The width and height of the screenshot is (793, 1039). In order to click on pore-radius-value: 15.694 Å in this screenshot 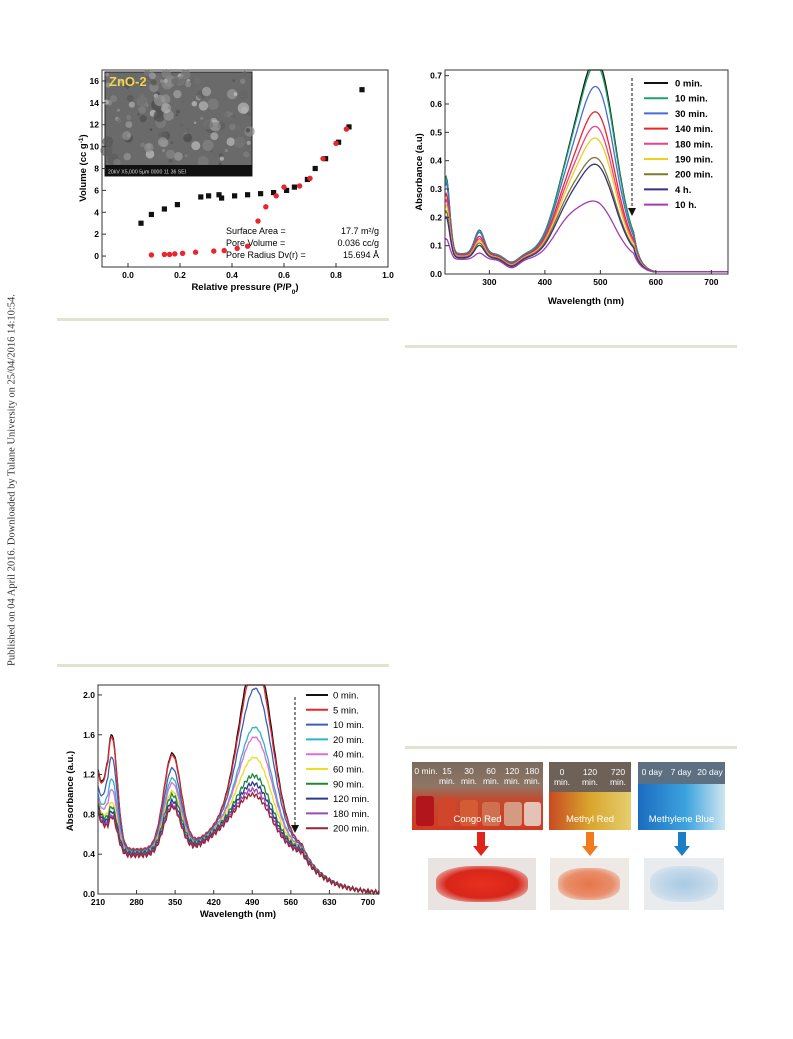, I will do `click(361, 255)`.